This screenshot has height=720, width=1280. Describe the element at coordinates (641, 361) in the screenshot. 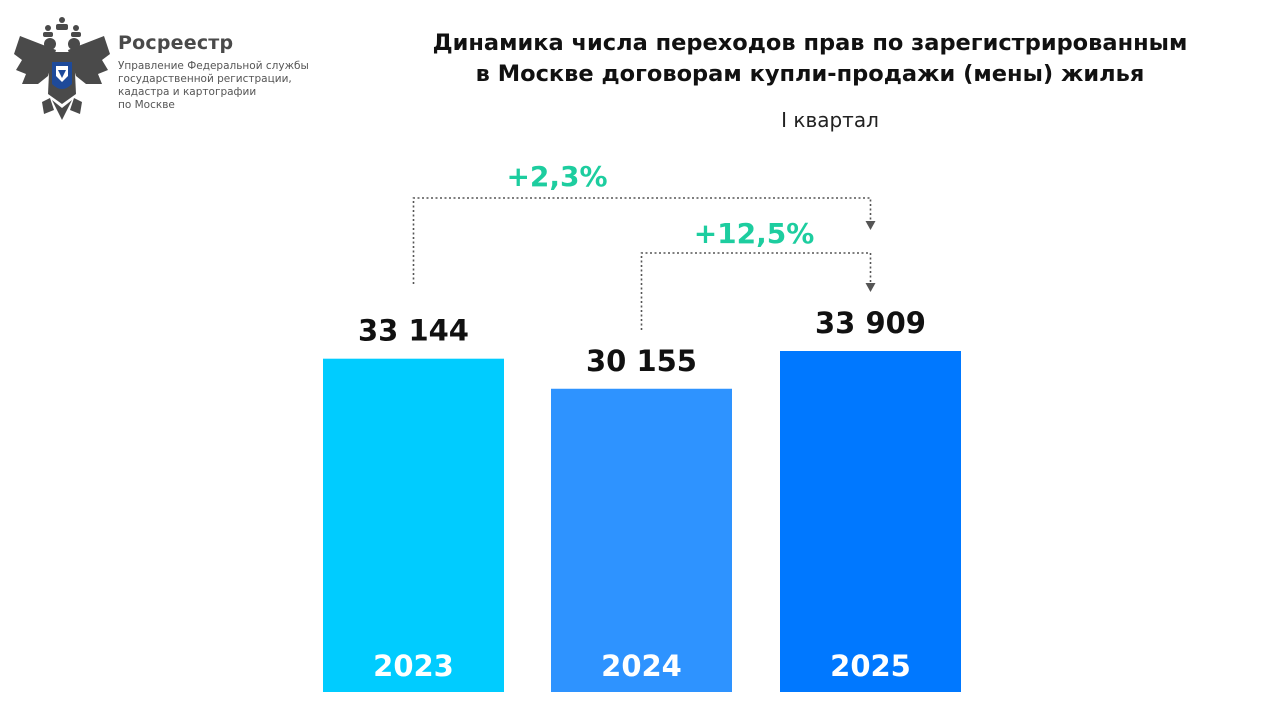

I see `value-label-2024: 30 155` at that location.